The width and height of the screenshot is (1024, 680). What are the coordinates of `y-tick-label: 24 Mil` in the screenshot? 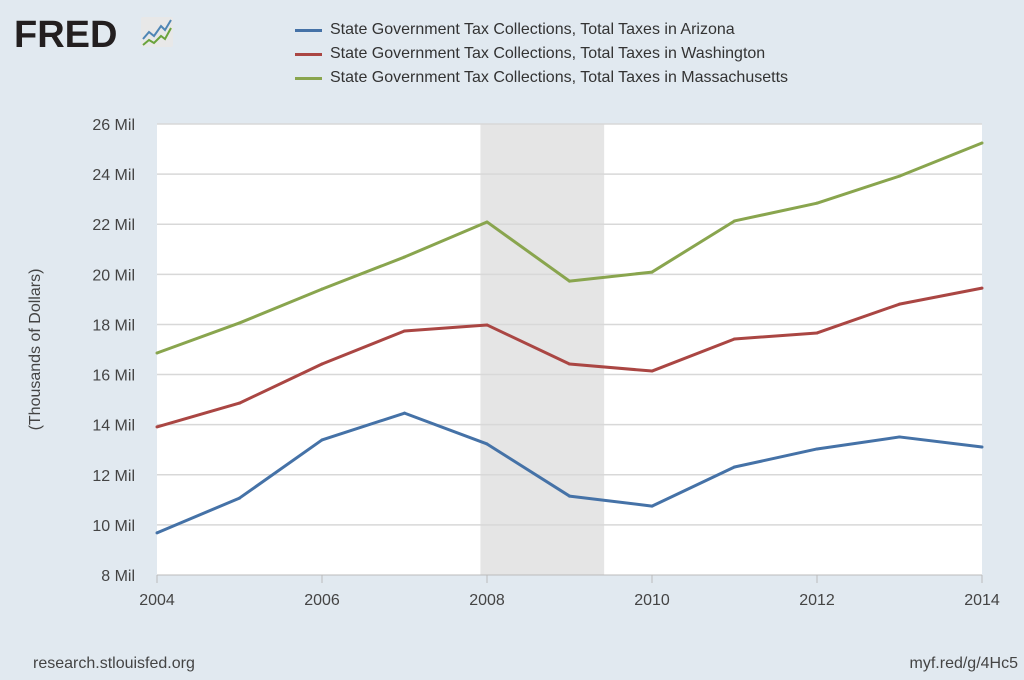 It's located at (113, 175).